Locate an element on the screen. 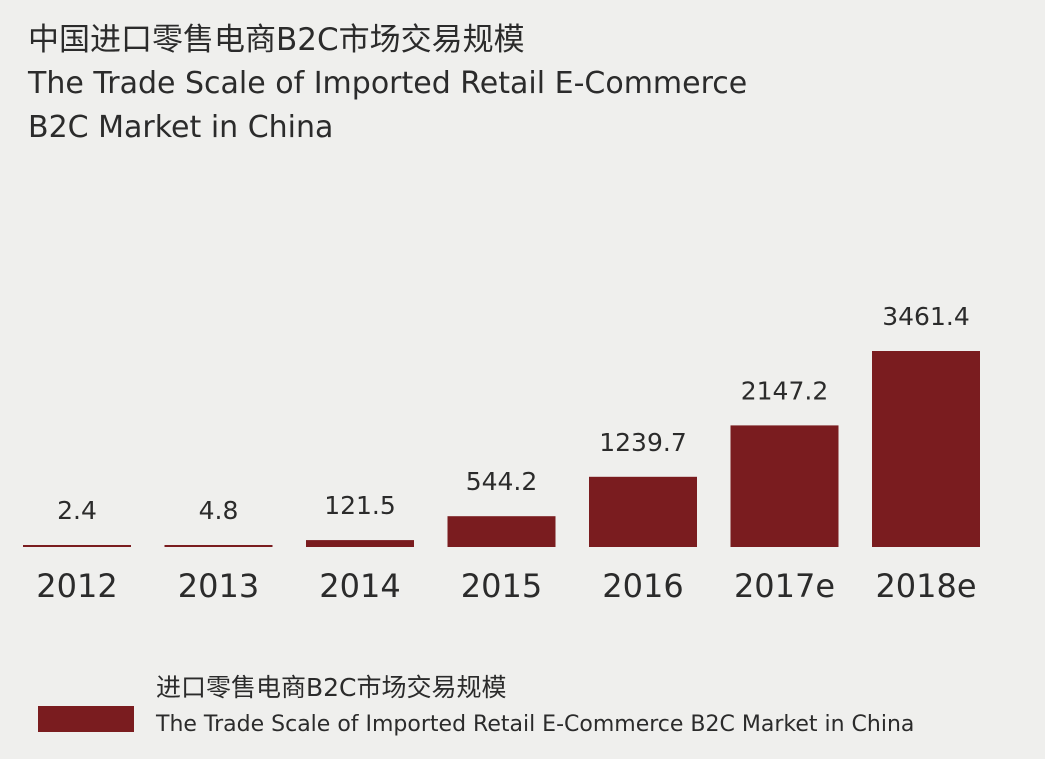 The image size is (1045, 759). bar-2012 is located at coordinates (77, 546).